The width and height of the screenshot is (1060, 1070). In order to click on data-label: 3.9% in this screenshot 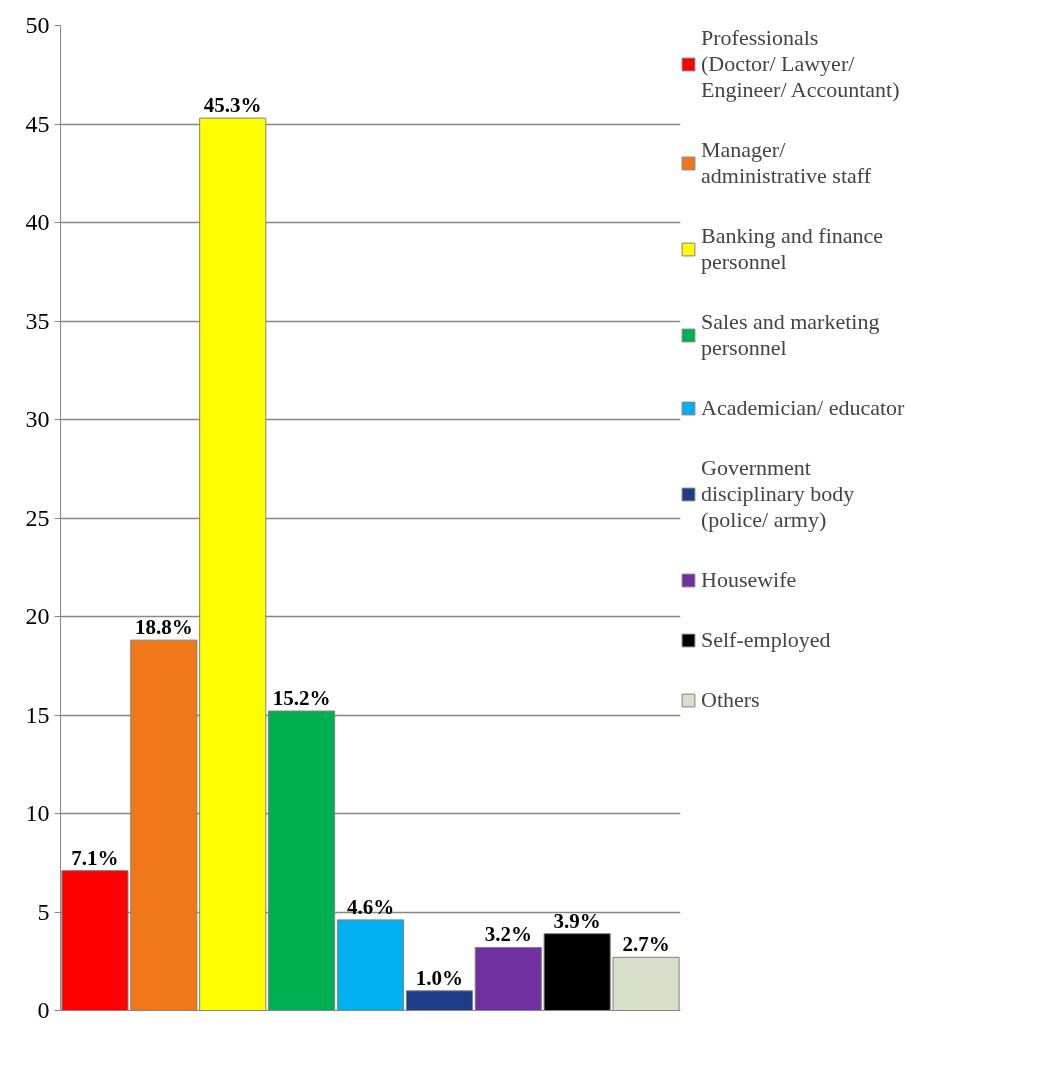, I will do `click(577, 920)`.